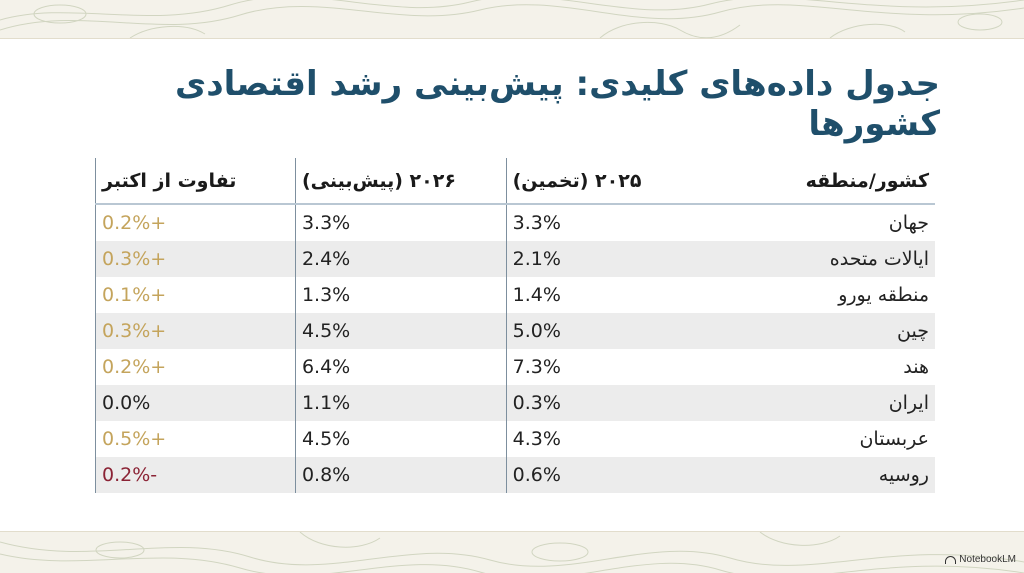  What do you see at coordinates (326, 403) in the screenshot?
I see `forecast-2026-cell: 1.1%` at bounding box center [326, 403].